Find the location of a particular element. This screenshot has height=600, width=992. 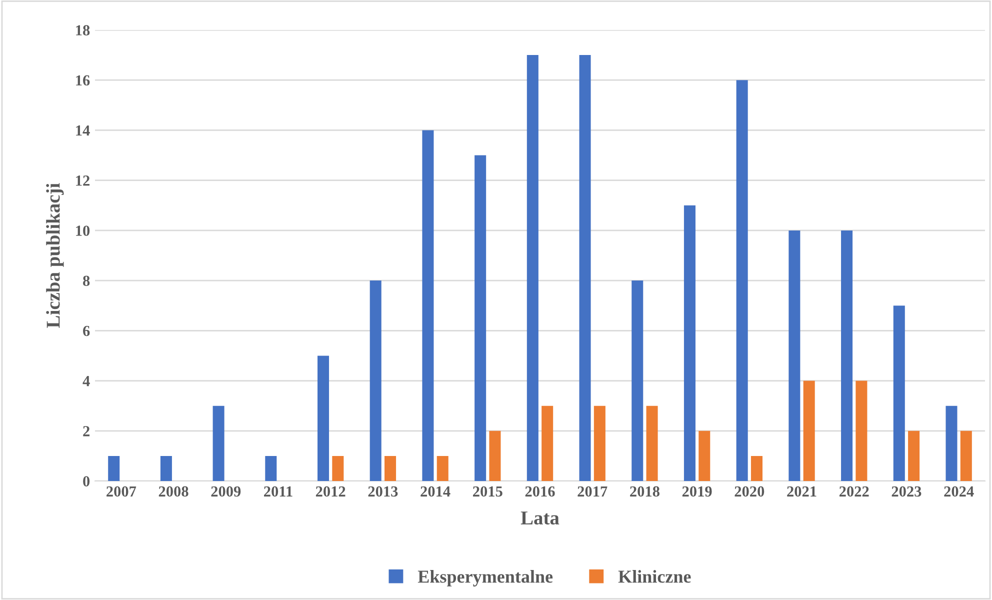

y-tick-label: 2 is located at coordinates (86, 431).